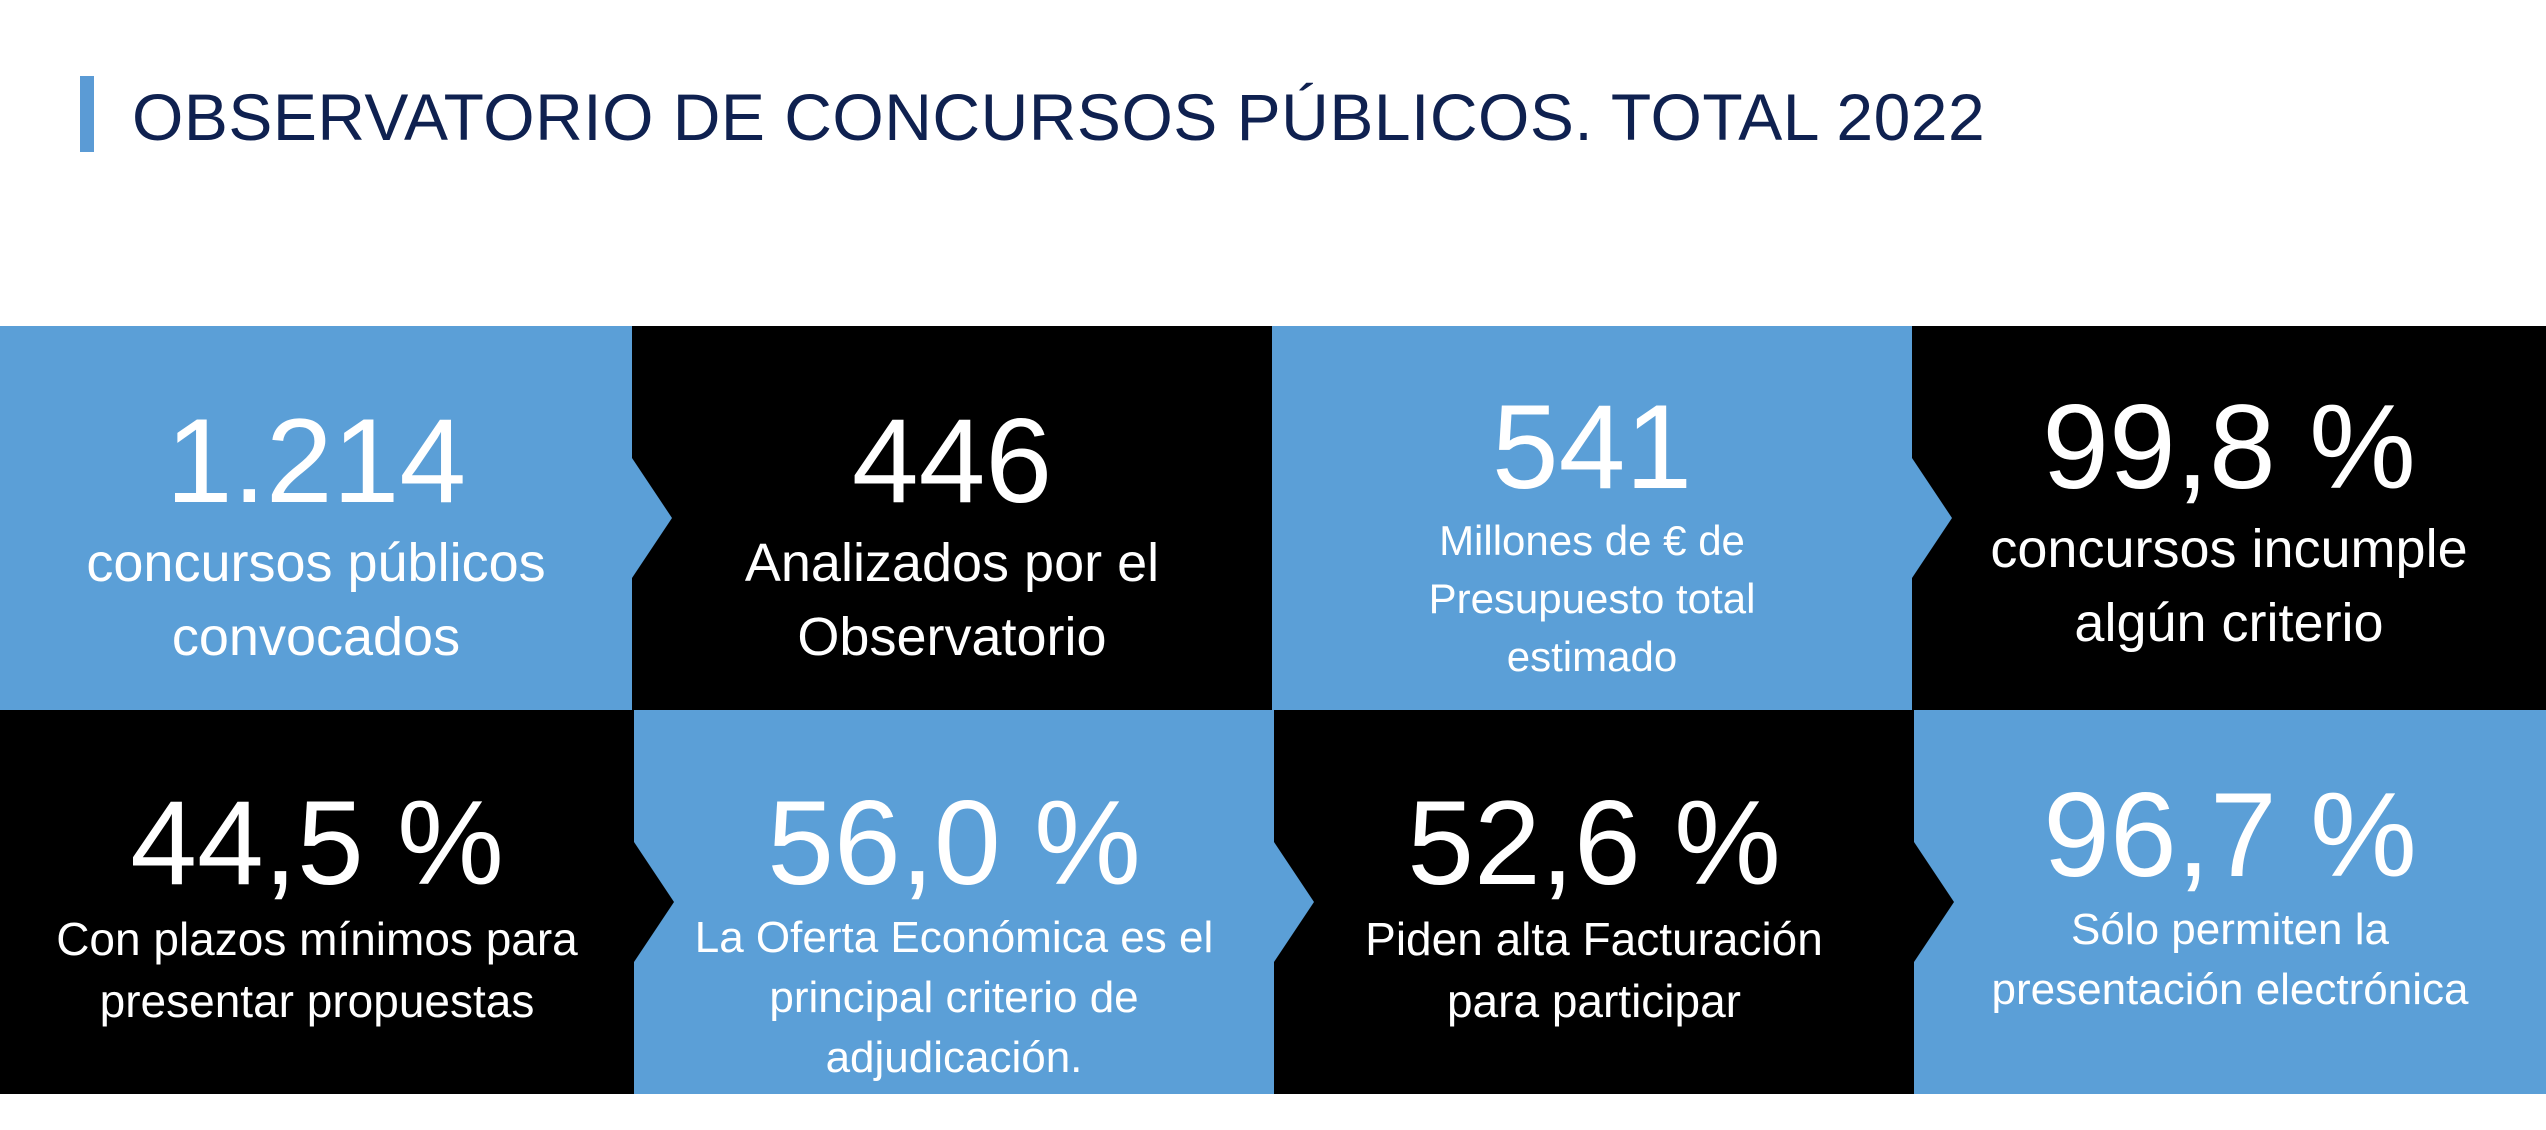  I want to click on stat-value: 96,7 %, so click(2230, 835).